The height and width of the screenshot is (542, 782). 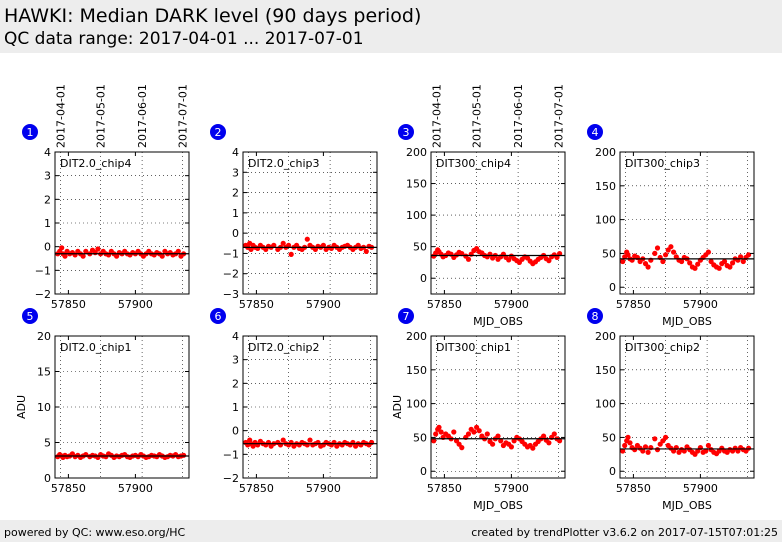 I want to click on panel-label: DIT2.0_chip1, so click(x=95, y=347).